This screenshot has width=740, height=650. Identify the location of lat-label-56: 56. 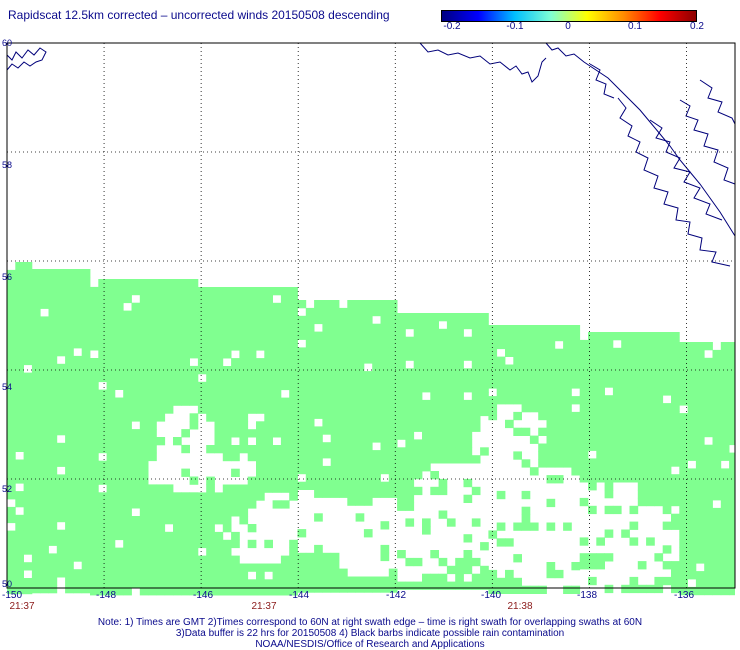
(7, 277).